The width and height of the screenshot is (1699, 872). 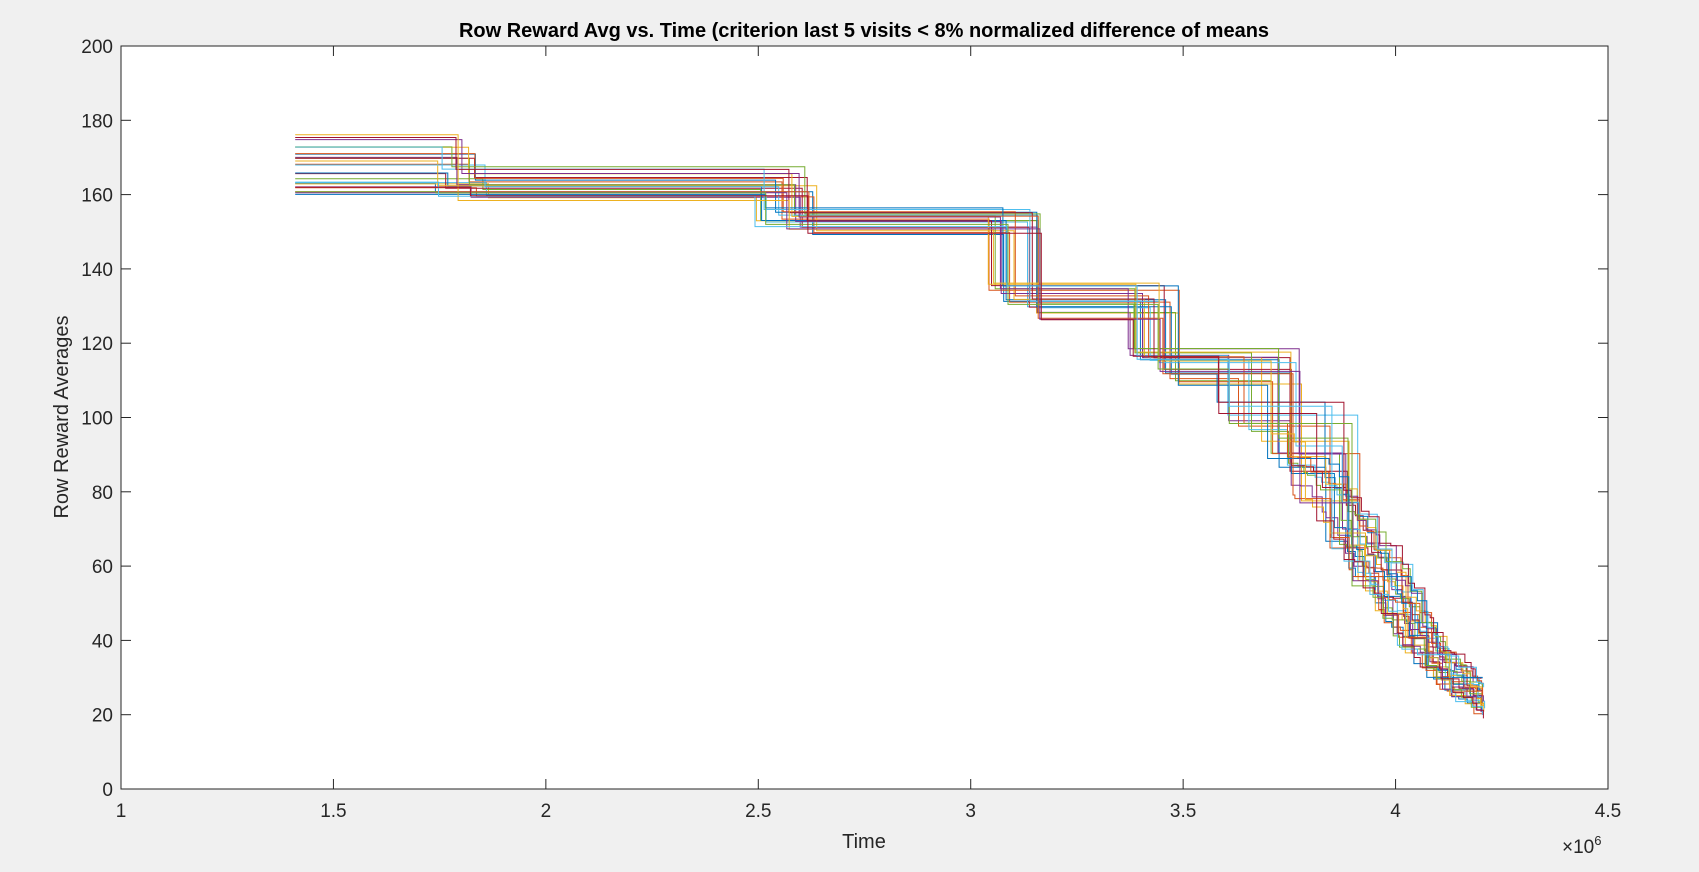 What do you see at coordinates (546, 811) in the screenshot?
I see `x-tick-label: 2` at bounding box center [546, 811].